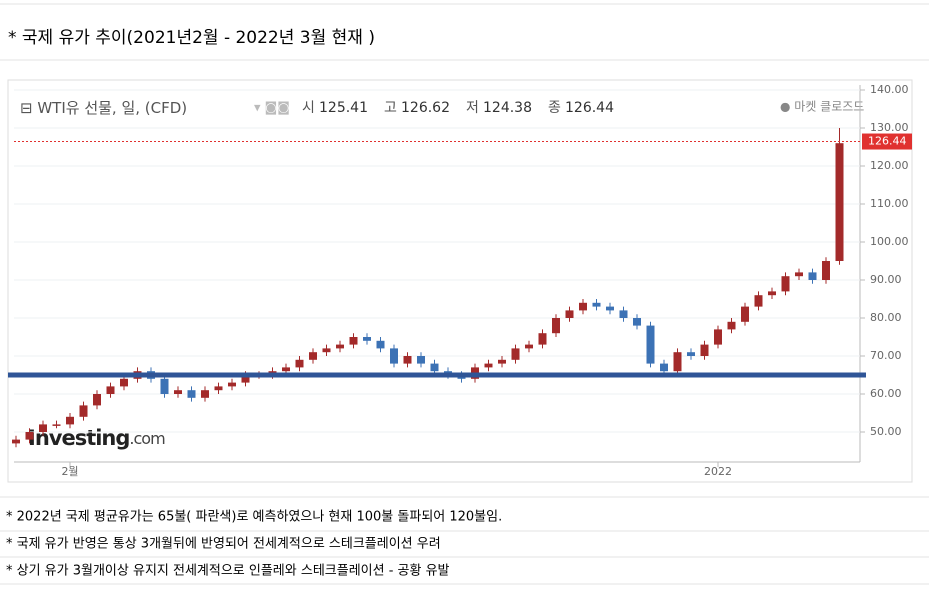 Image resolution: width=929 pixels, height=603 pixels. I want to click on sheet-title: * 국제 유가 추이(2021년2월 - 2022년 3월 현재 ), so click(191, 38).